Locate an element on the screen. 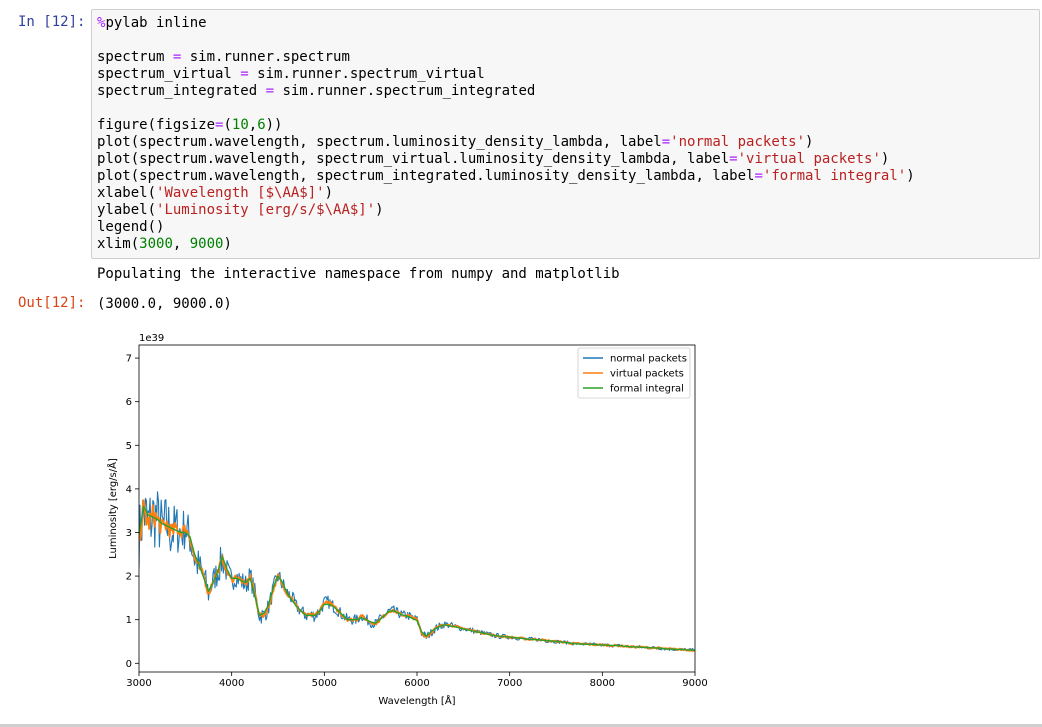 The height and width of the screenshot is (727, 1042). x-tick-label: 6000 is located at coordinates (416, 683).